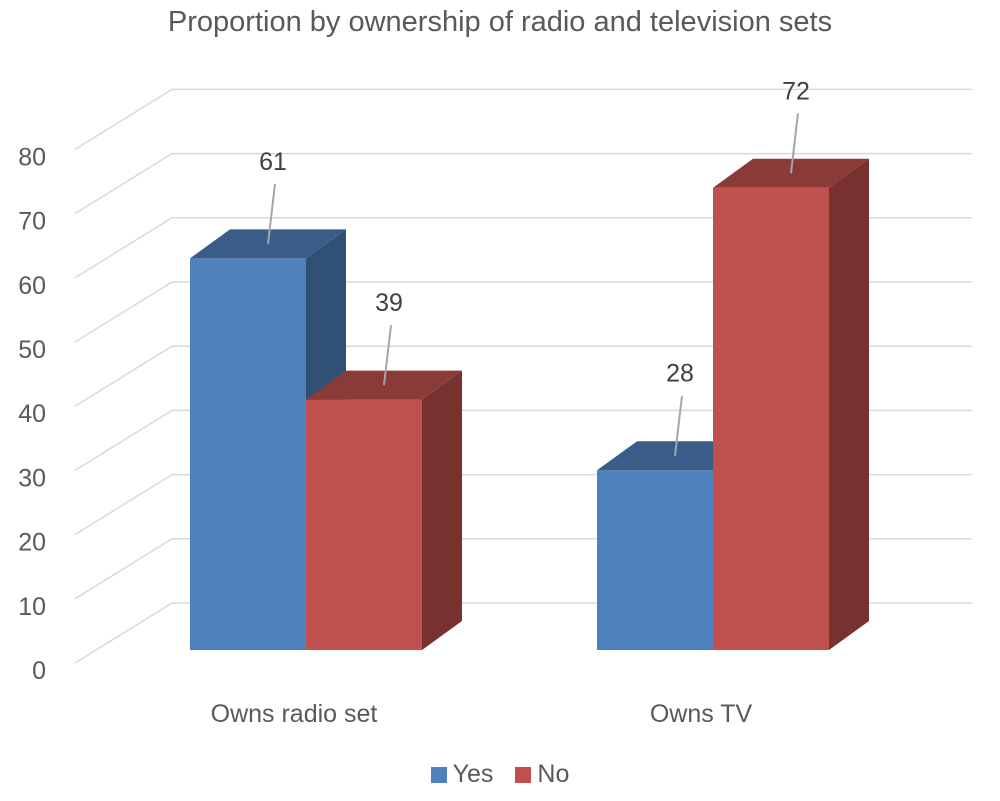 The image size is (1000, 801). Describe the element at coordinates (701, 714) in the screenshot. I see `x-tick-label: Owns TV` at that location.